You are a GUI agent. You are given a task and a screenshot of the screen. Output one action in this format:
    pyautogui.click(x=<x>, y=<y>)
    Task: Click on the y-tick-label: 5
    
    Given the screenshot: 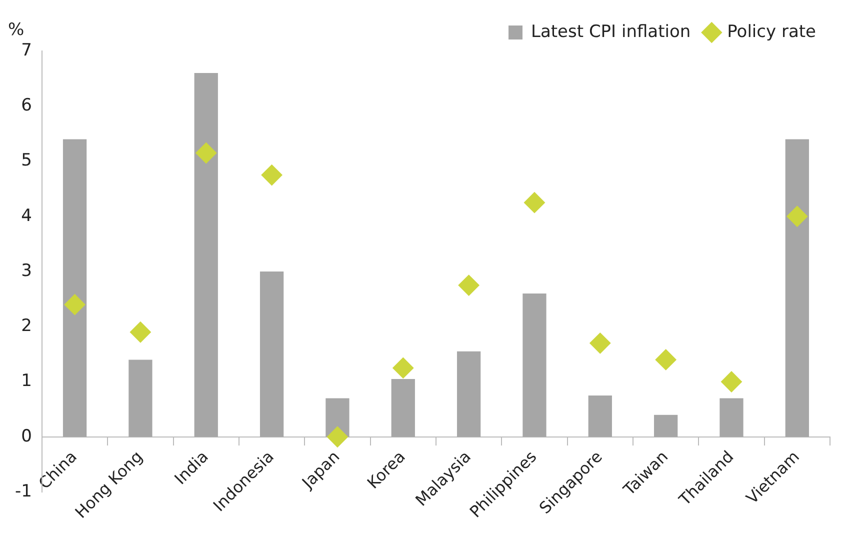 What is the action you would take?
    pyautogui.click(x=26, y=160)
    